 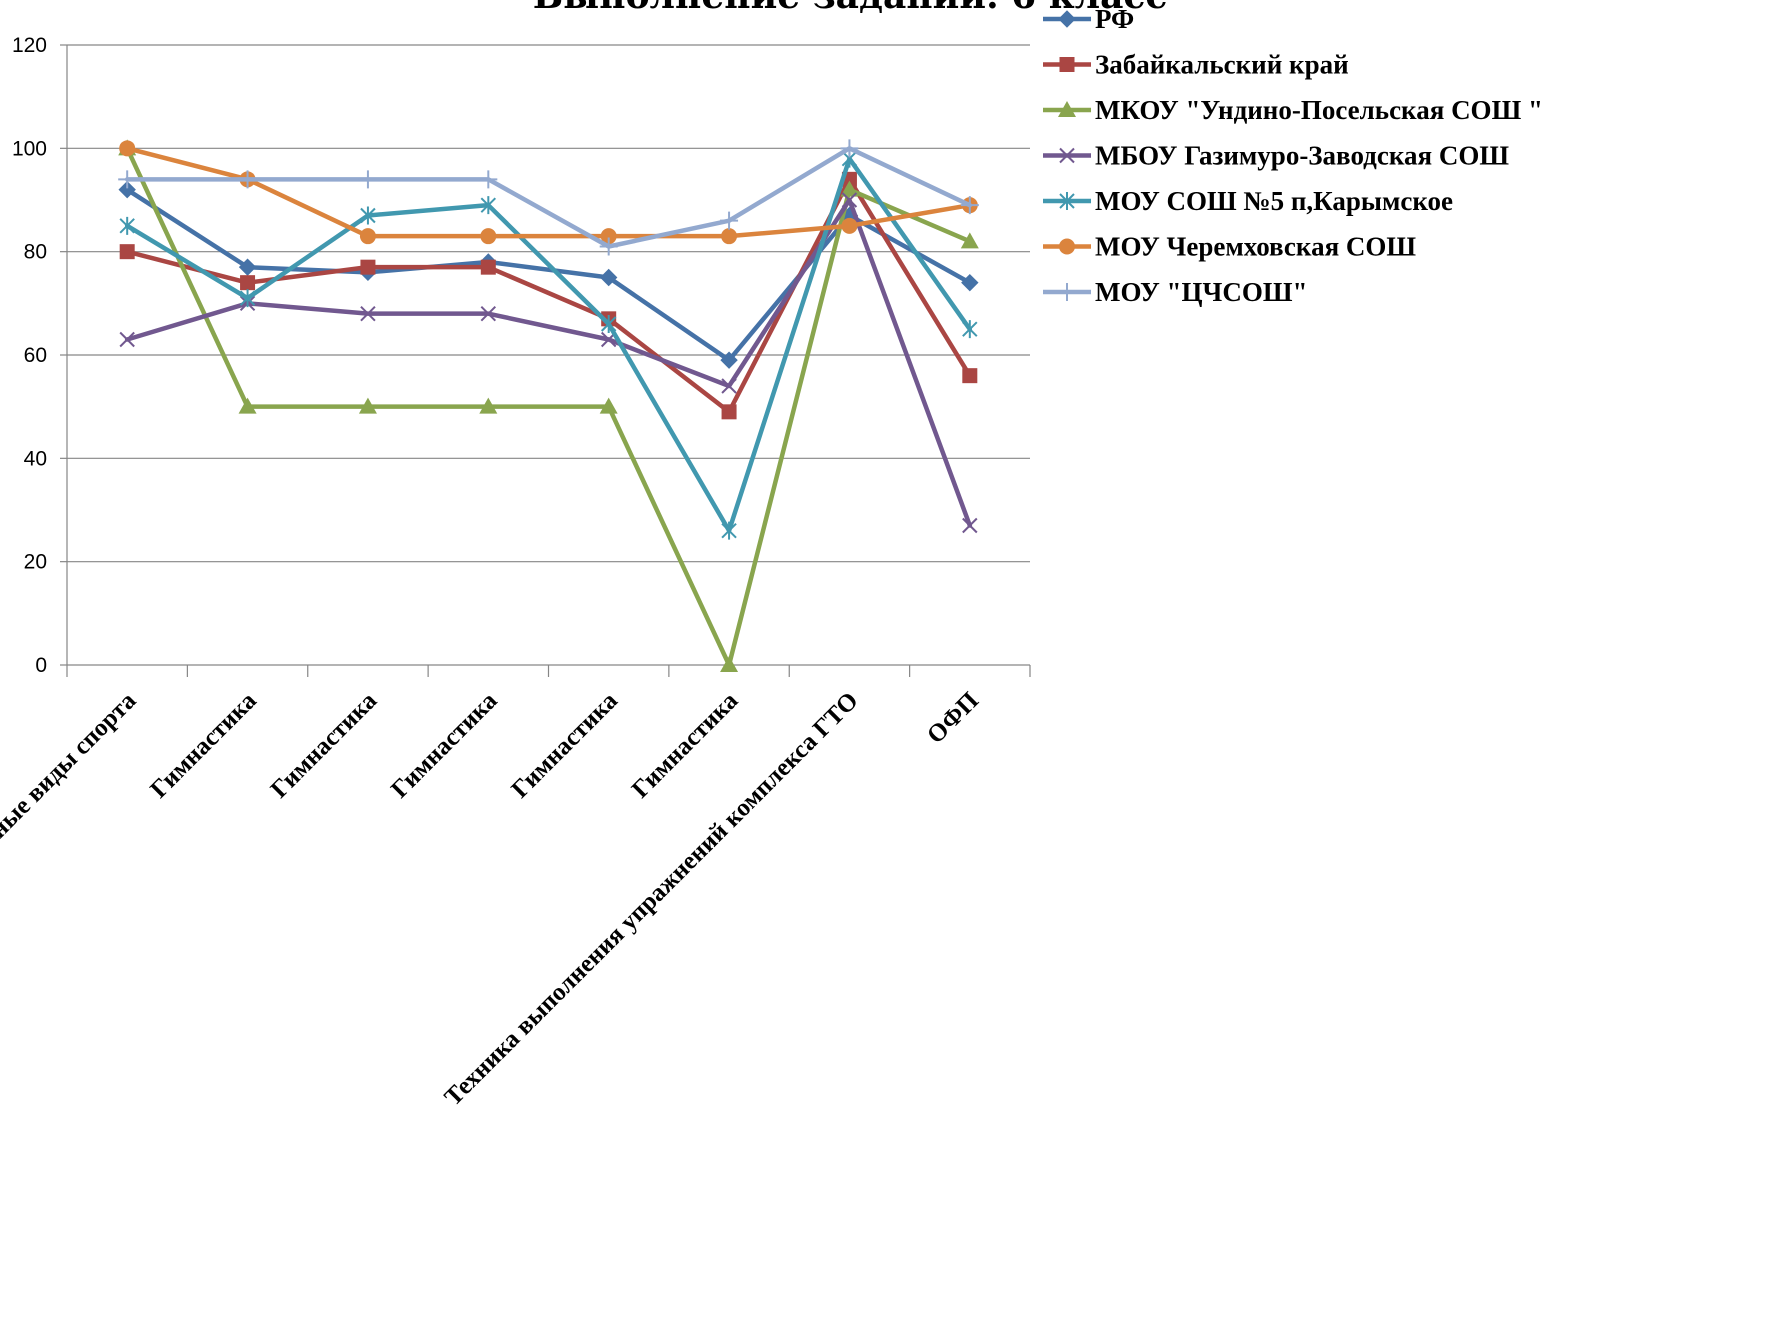 I want to click on y-axis-tick-labels: 0 20 40 60 80 100 120, so click(x=29, y=355).